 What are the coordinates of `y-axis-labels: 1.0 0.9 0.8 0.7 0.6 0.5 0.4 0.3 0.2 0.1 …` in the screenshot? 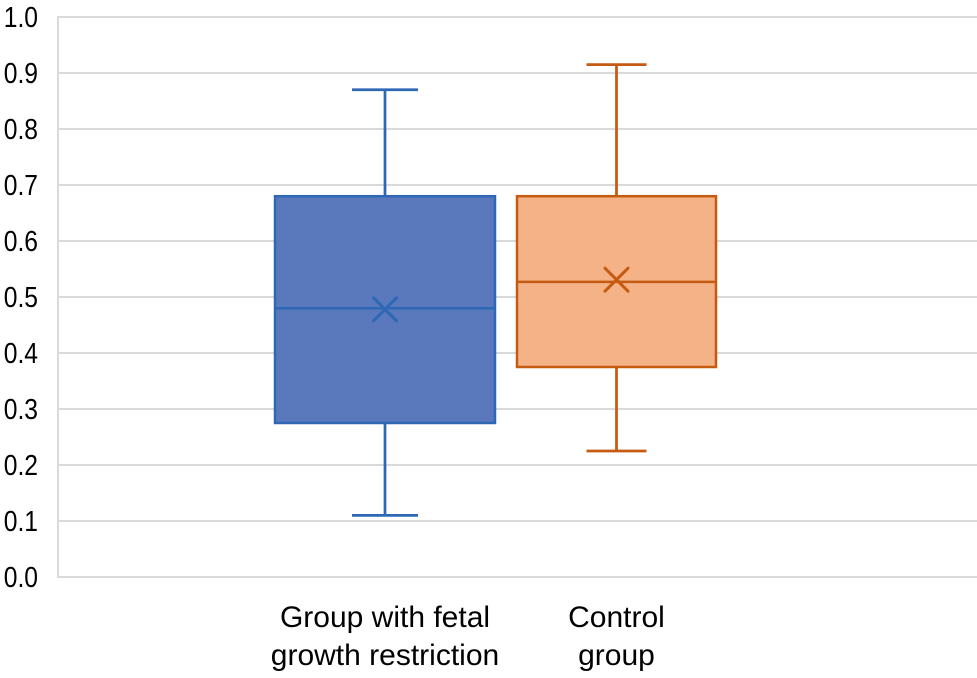 It's located at (21, 297).